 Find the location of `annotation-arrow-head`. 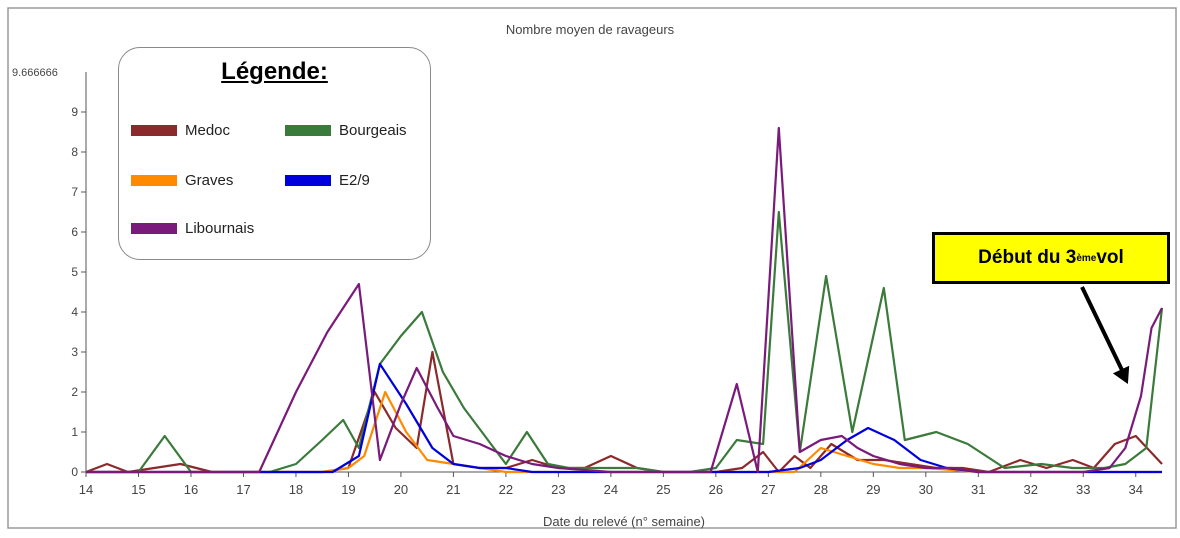

annotation-arrow-head is located at coordinates (1121, 374).